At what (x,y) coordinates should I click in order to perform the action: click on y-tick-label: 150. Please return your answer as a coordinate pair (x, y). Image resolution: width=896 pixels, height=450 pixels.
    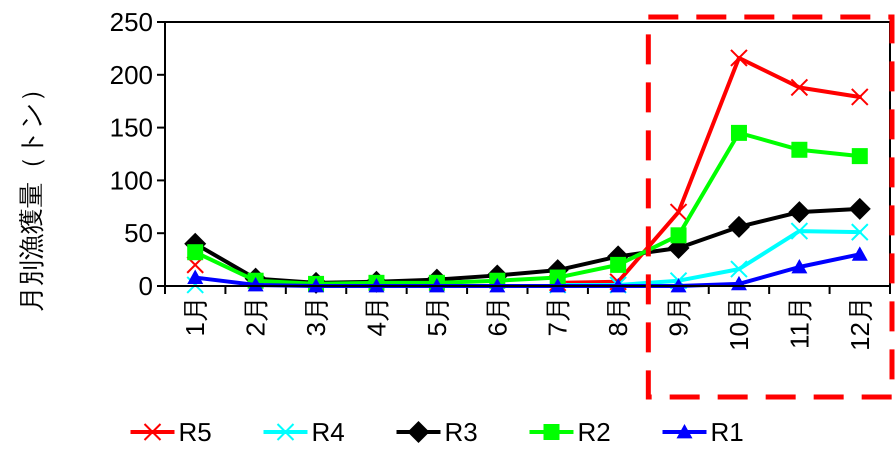
    Looking at the image, I should click on (131, 127).